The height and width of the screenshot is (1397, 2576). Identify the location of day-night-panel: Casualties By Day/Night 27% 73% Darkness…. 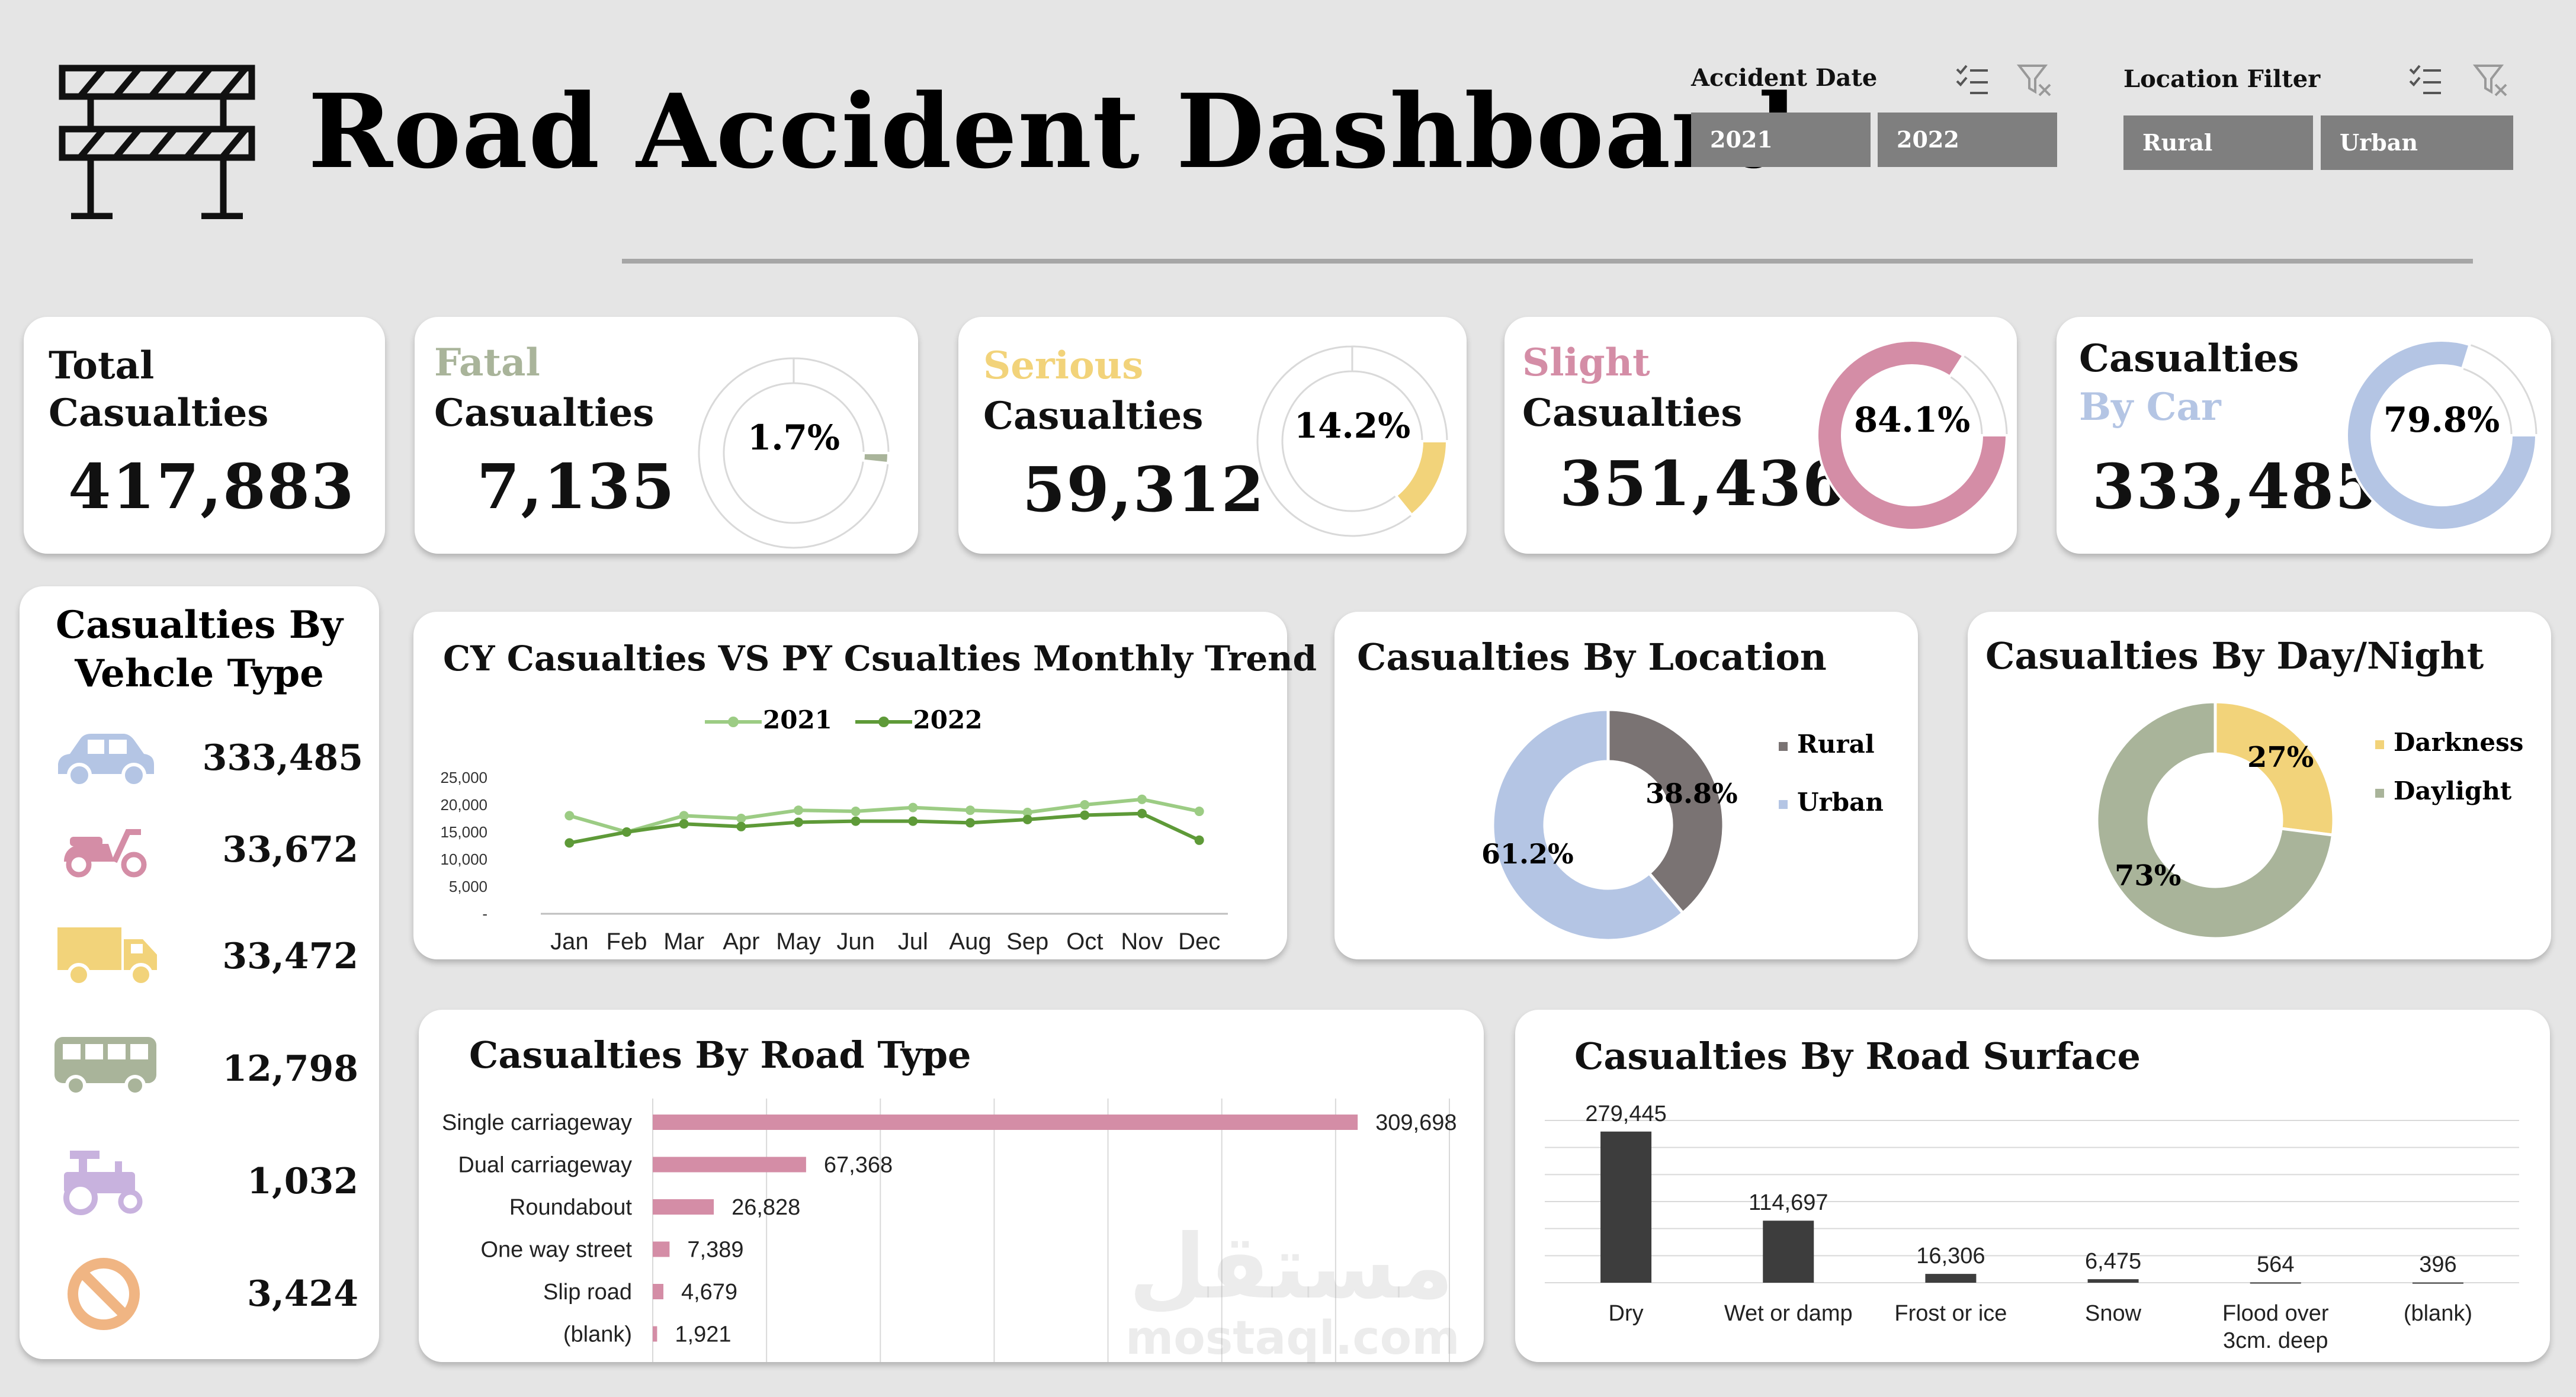
(2259, 785).